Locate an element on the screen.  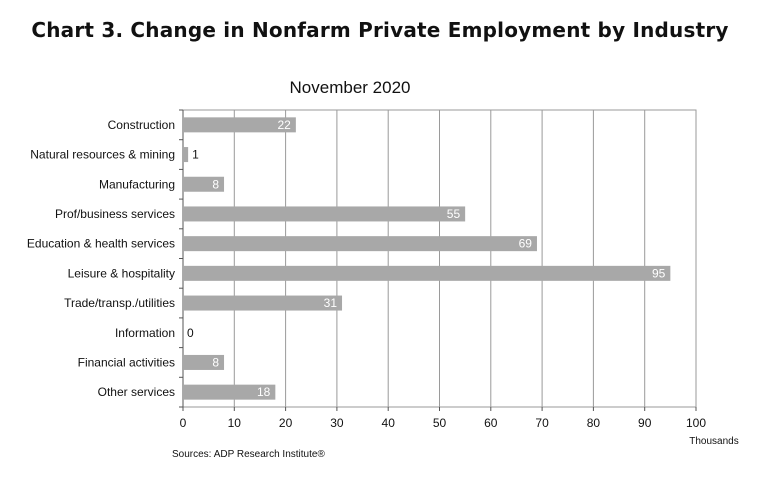
x-tick-label: 70 is located at coordinates (542, 423).